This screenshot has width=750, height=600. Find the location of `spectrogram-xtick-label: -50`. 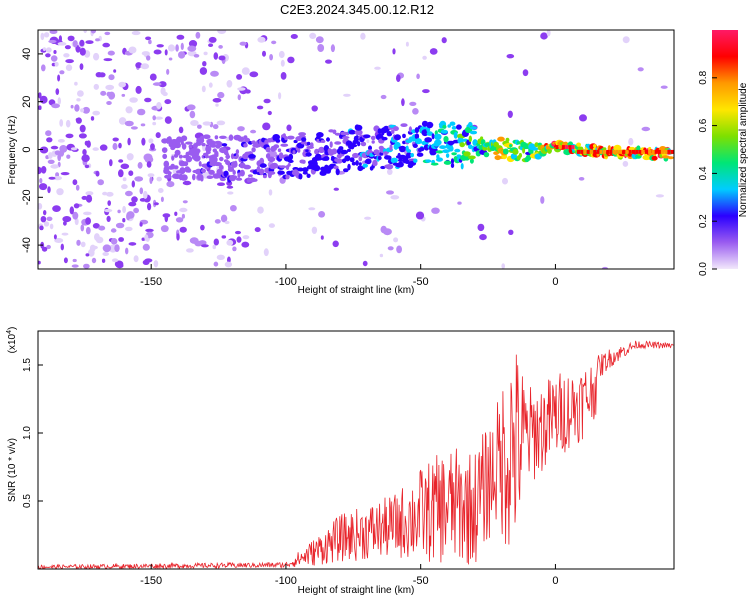

spectrogram-xtick-label: -50 is located at coordinates (421, 282).